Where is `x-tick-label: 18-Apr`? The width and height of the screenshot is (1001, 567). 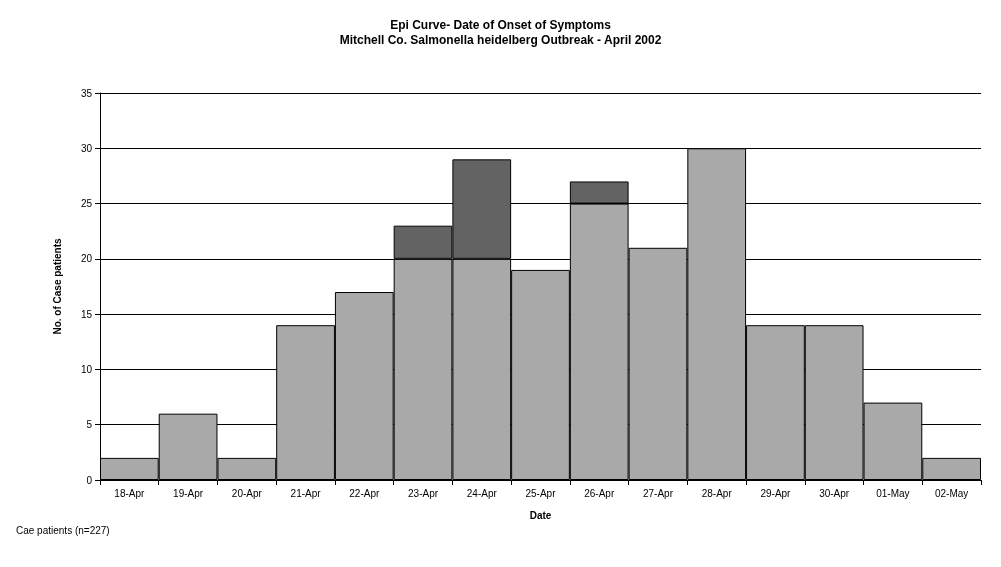
x-tick-label: 18-Apr is located at coordinates (130, 493).